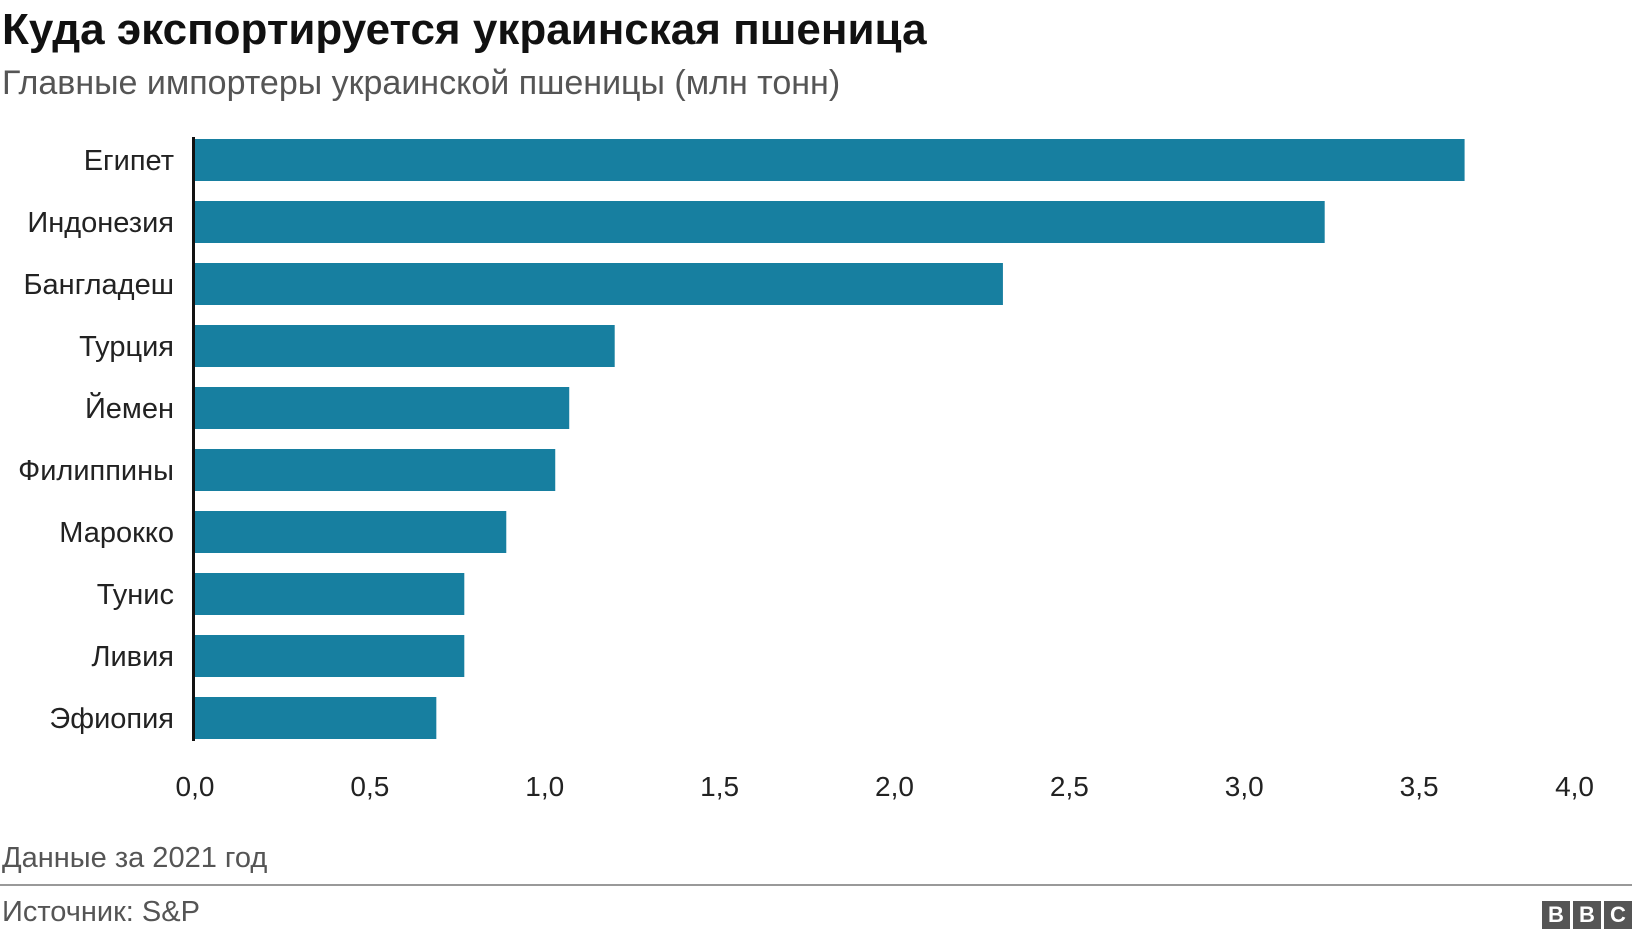 The image size is (1632, 940). What do you see at coordinates (894, 785) in the screenshot?
I see `x-tick-label: 2,0` at bounding box center [894, 785].